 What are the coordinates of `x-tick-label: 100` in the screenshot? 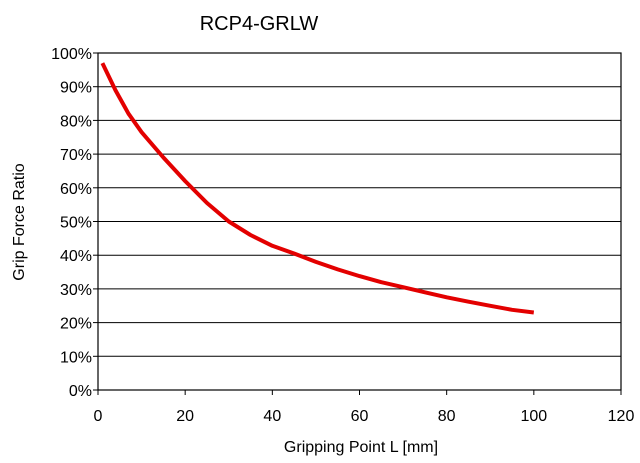 It's located at (533, 416).